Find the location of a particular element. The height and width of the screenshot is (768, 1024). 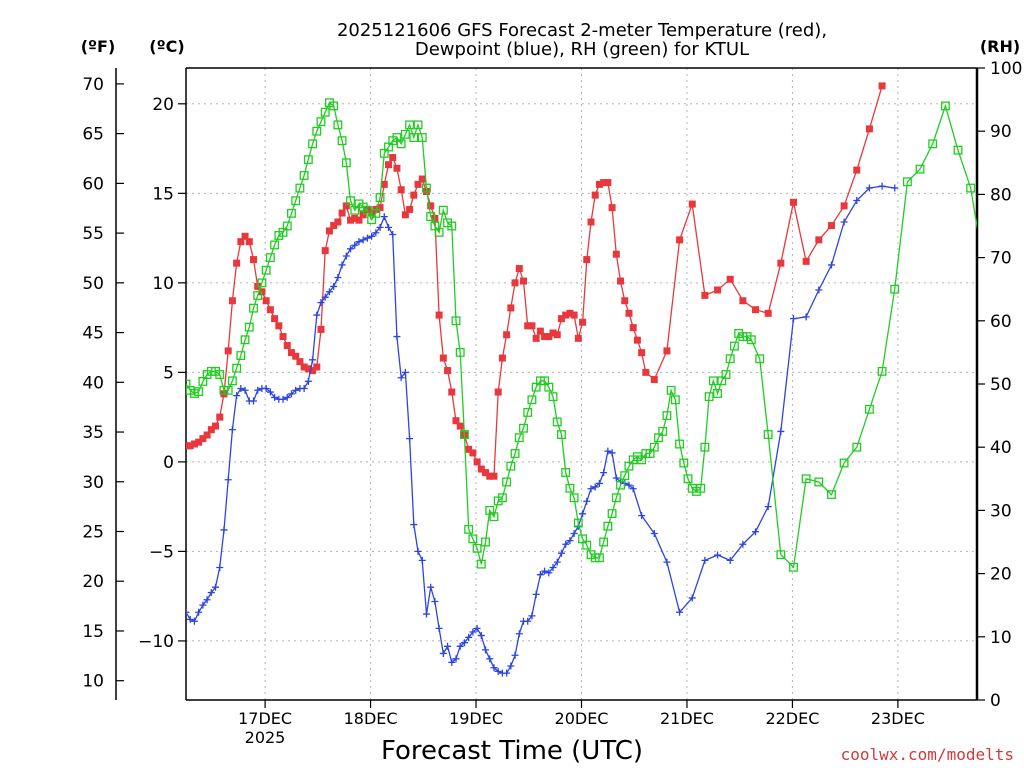

fahrenheit-tick-label: 20 is located at coordinates (93, 582).